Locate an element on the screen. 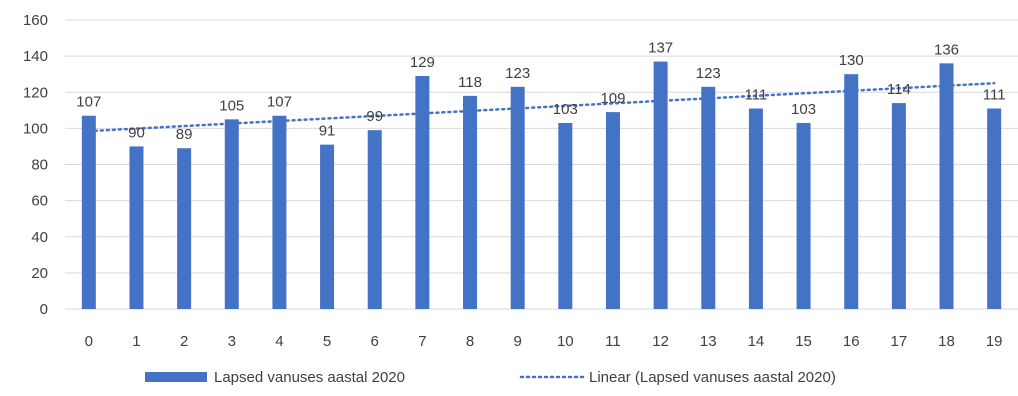 This screenshot has width=1018, height=396. data-label: 91 is located at coordinates (327, 131).